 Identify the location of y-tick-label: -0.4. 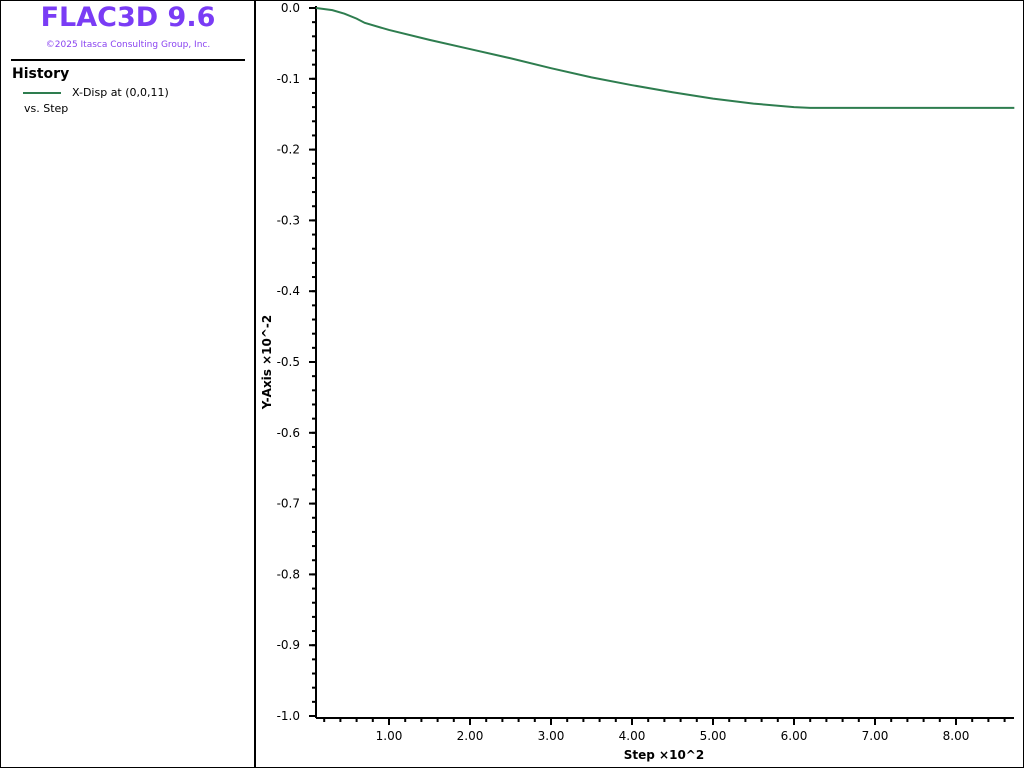
(288, 291).